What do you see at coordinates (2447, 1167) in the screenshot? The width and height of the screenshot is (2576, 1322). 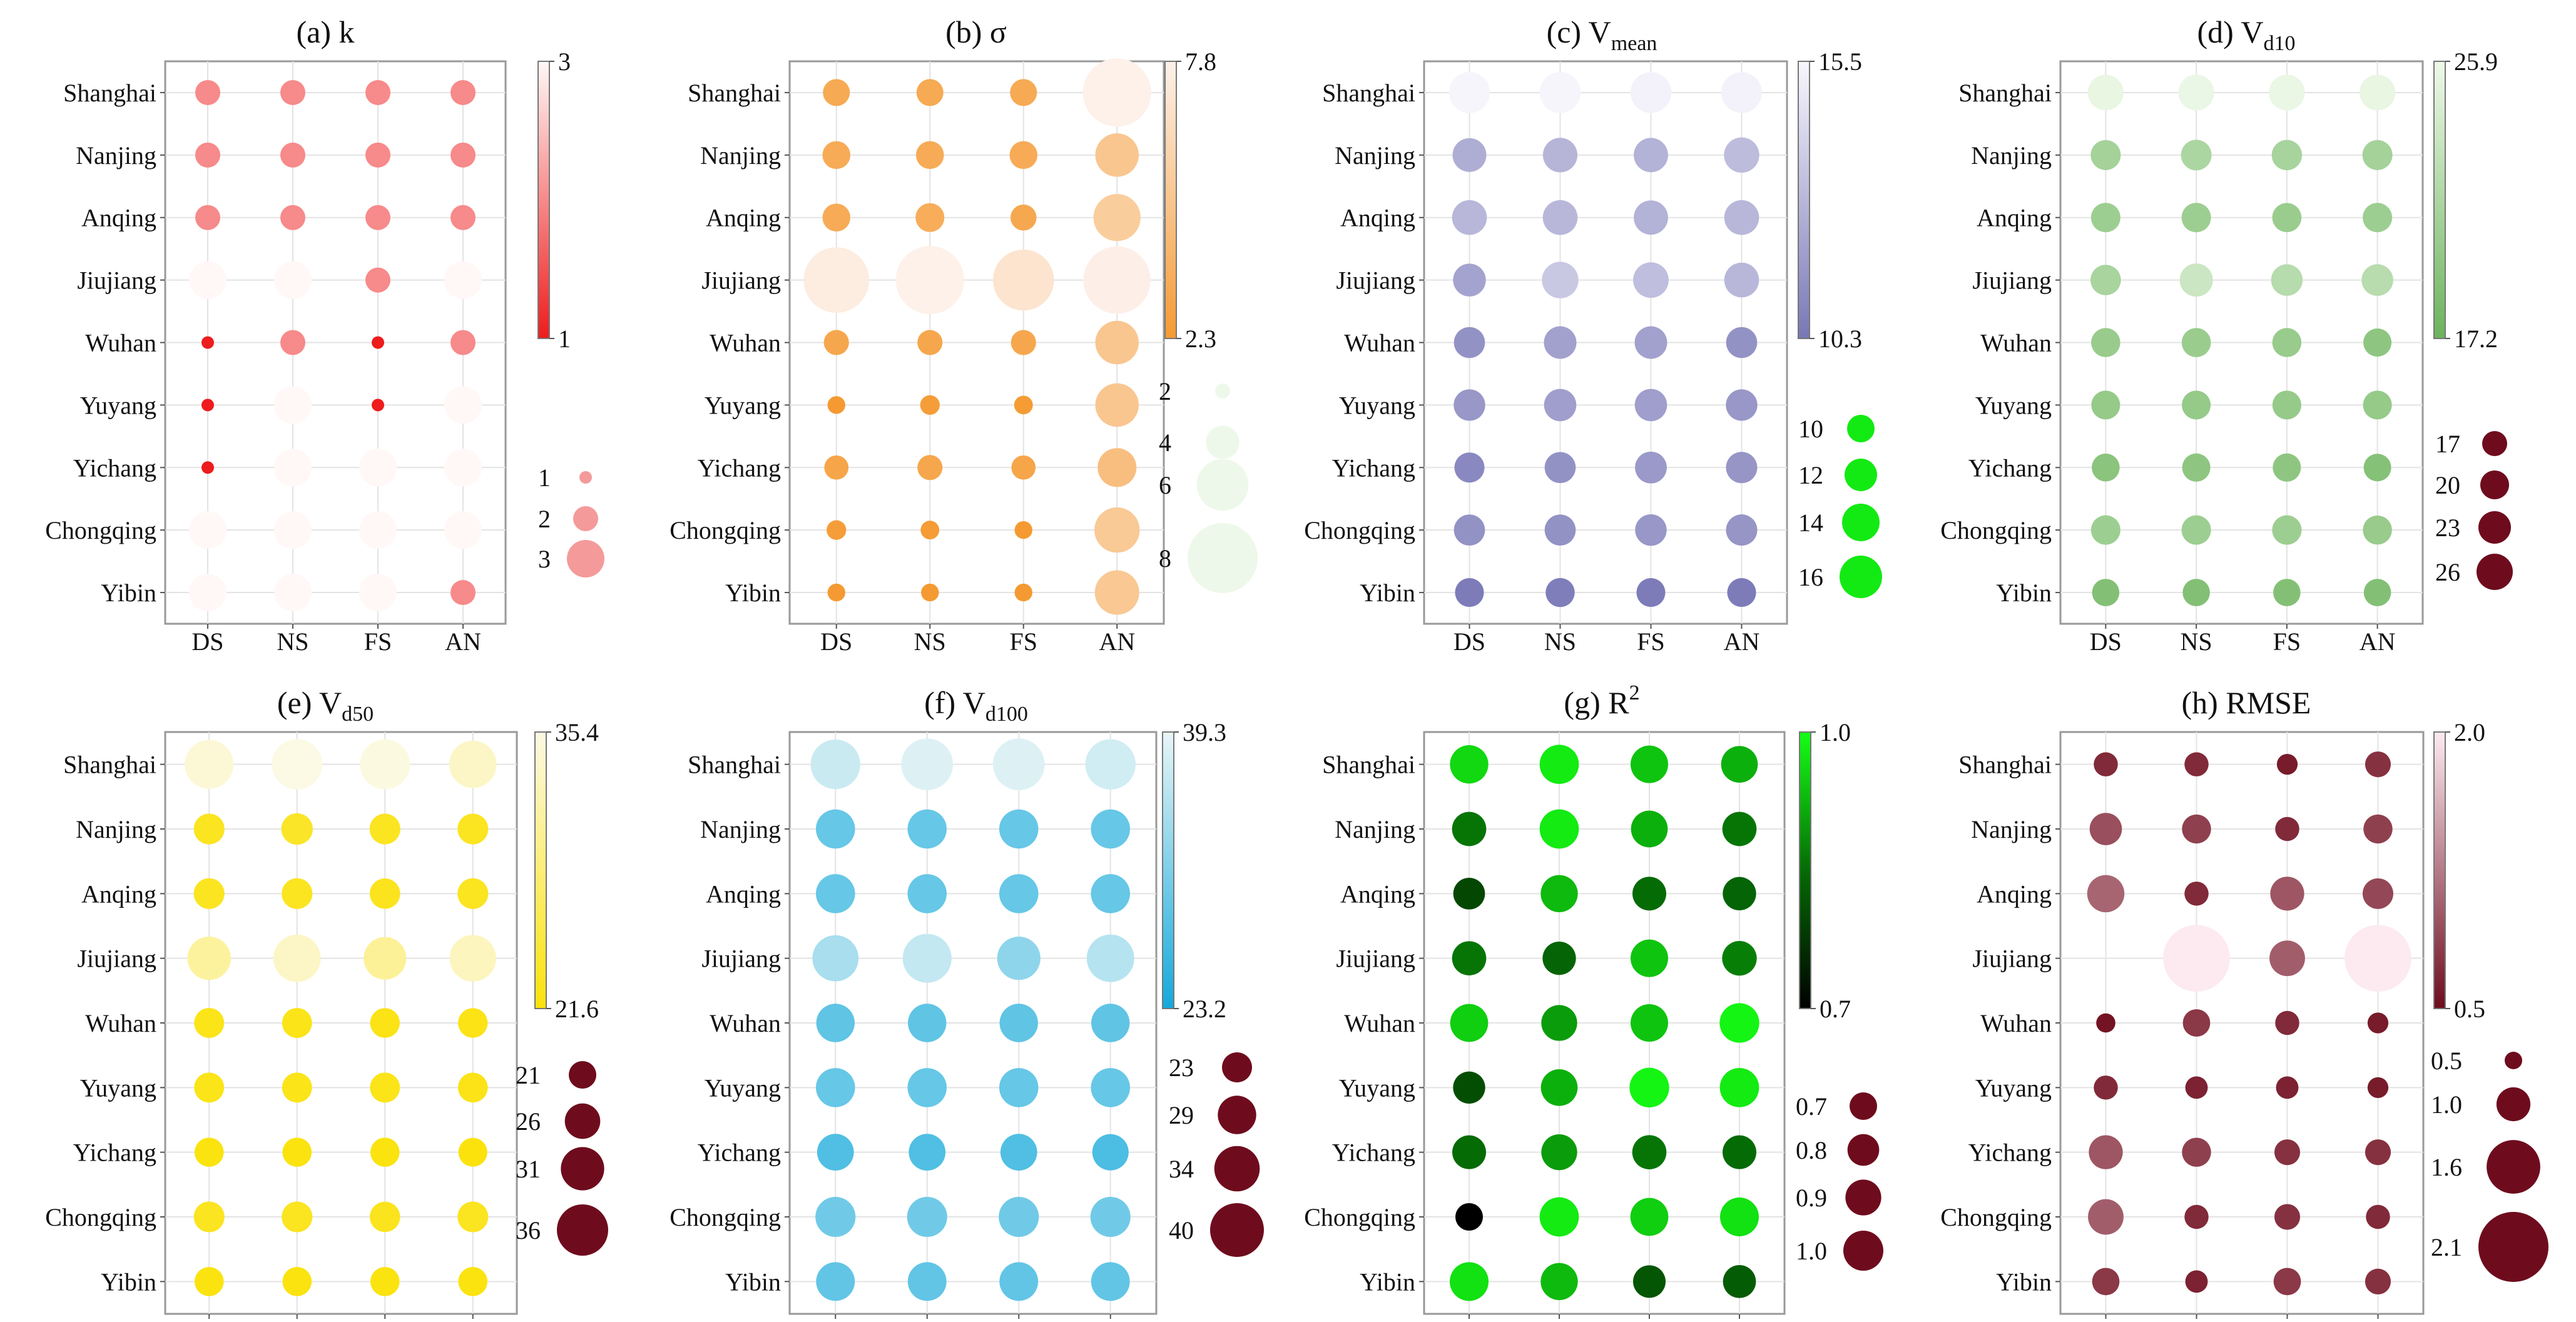 I see `size-legend-label: 1.6` at bounding box center [2447, 1167].